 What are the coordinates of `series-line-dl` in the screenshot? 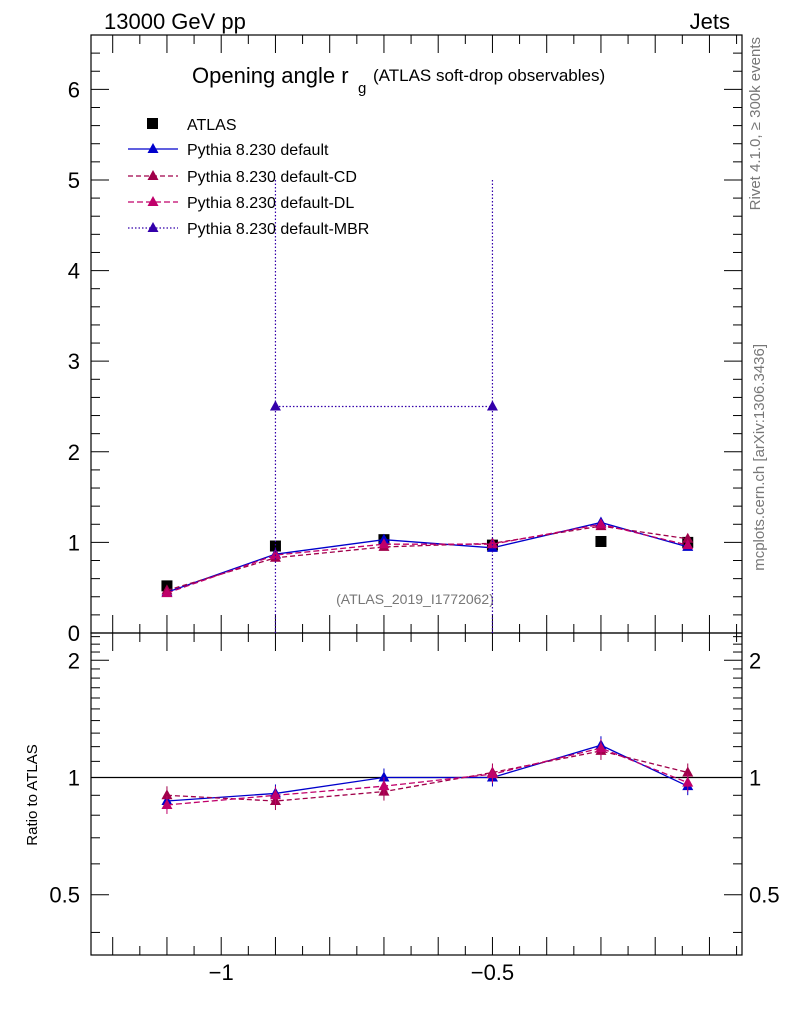 It's located at (427, 558).